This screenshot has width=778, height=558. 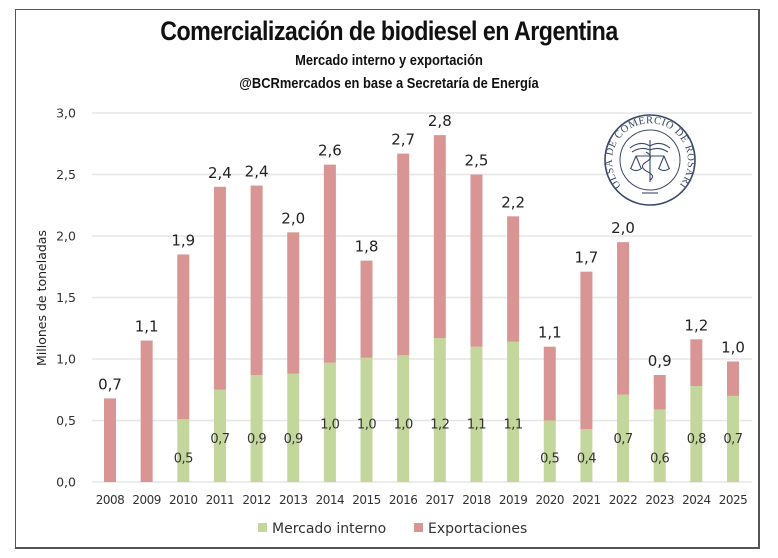 What do you see at coordinates (513, 202) in the screenshot?
I see `total-label: 2,2` at bounding box center [513, 202].